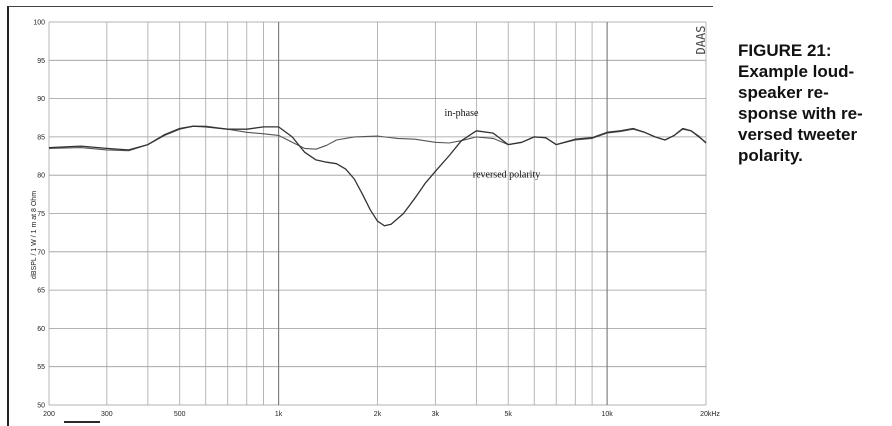 The image size is (892, 426). I want to click on x-tick-label: 2k, so click(378, 414).